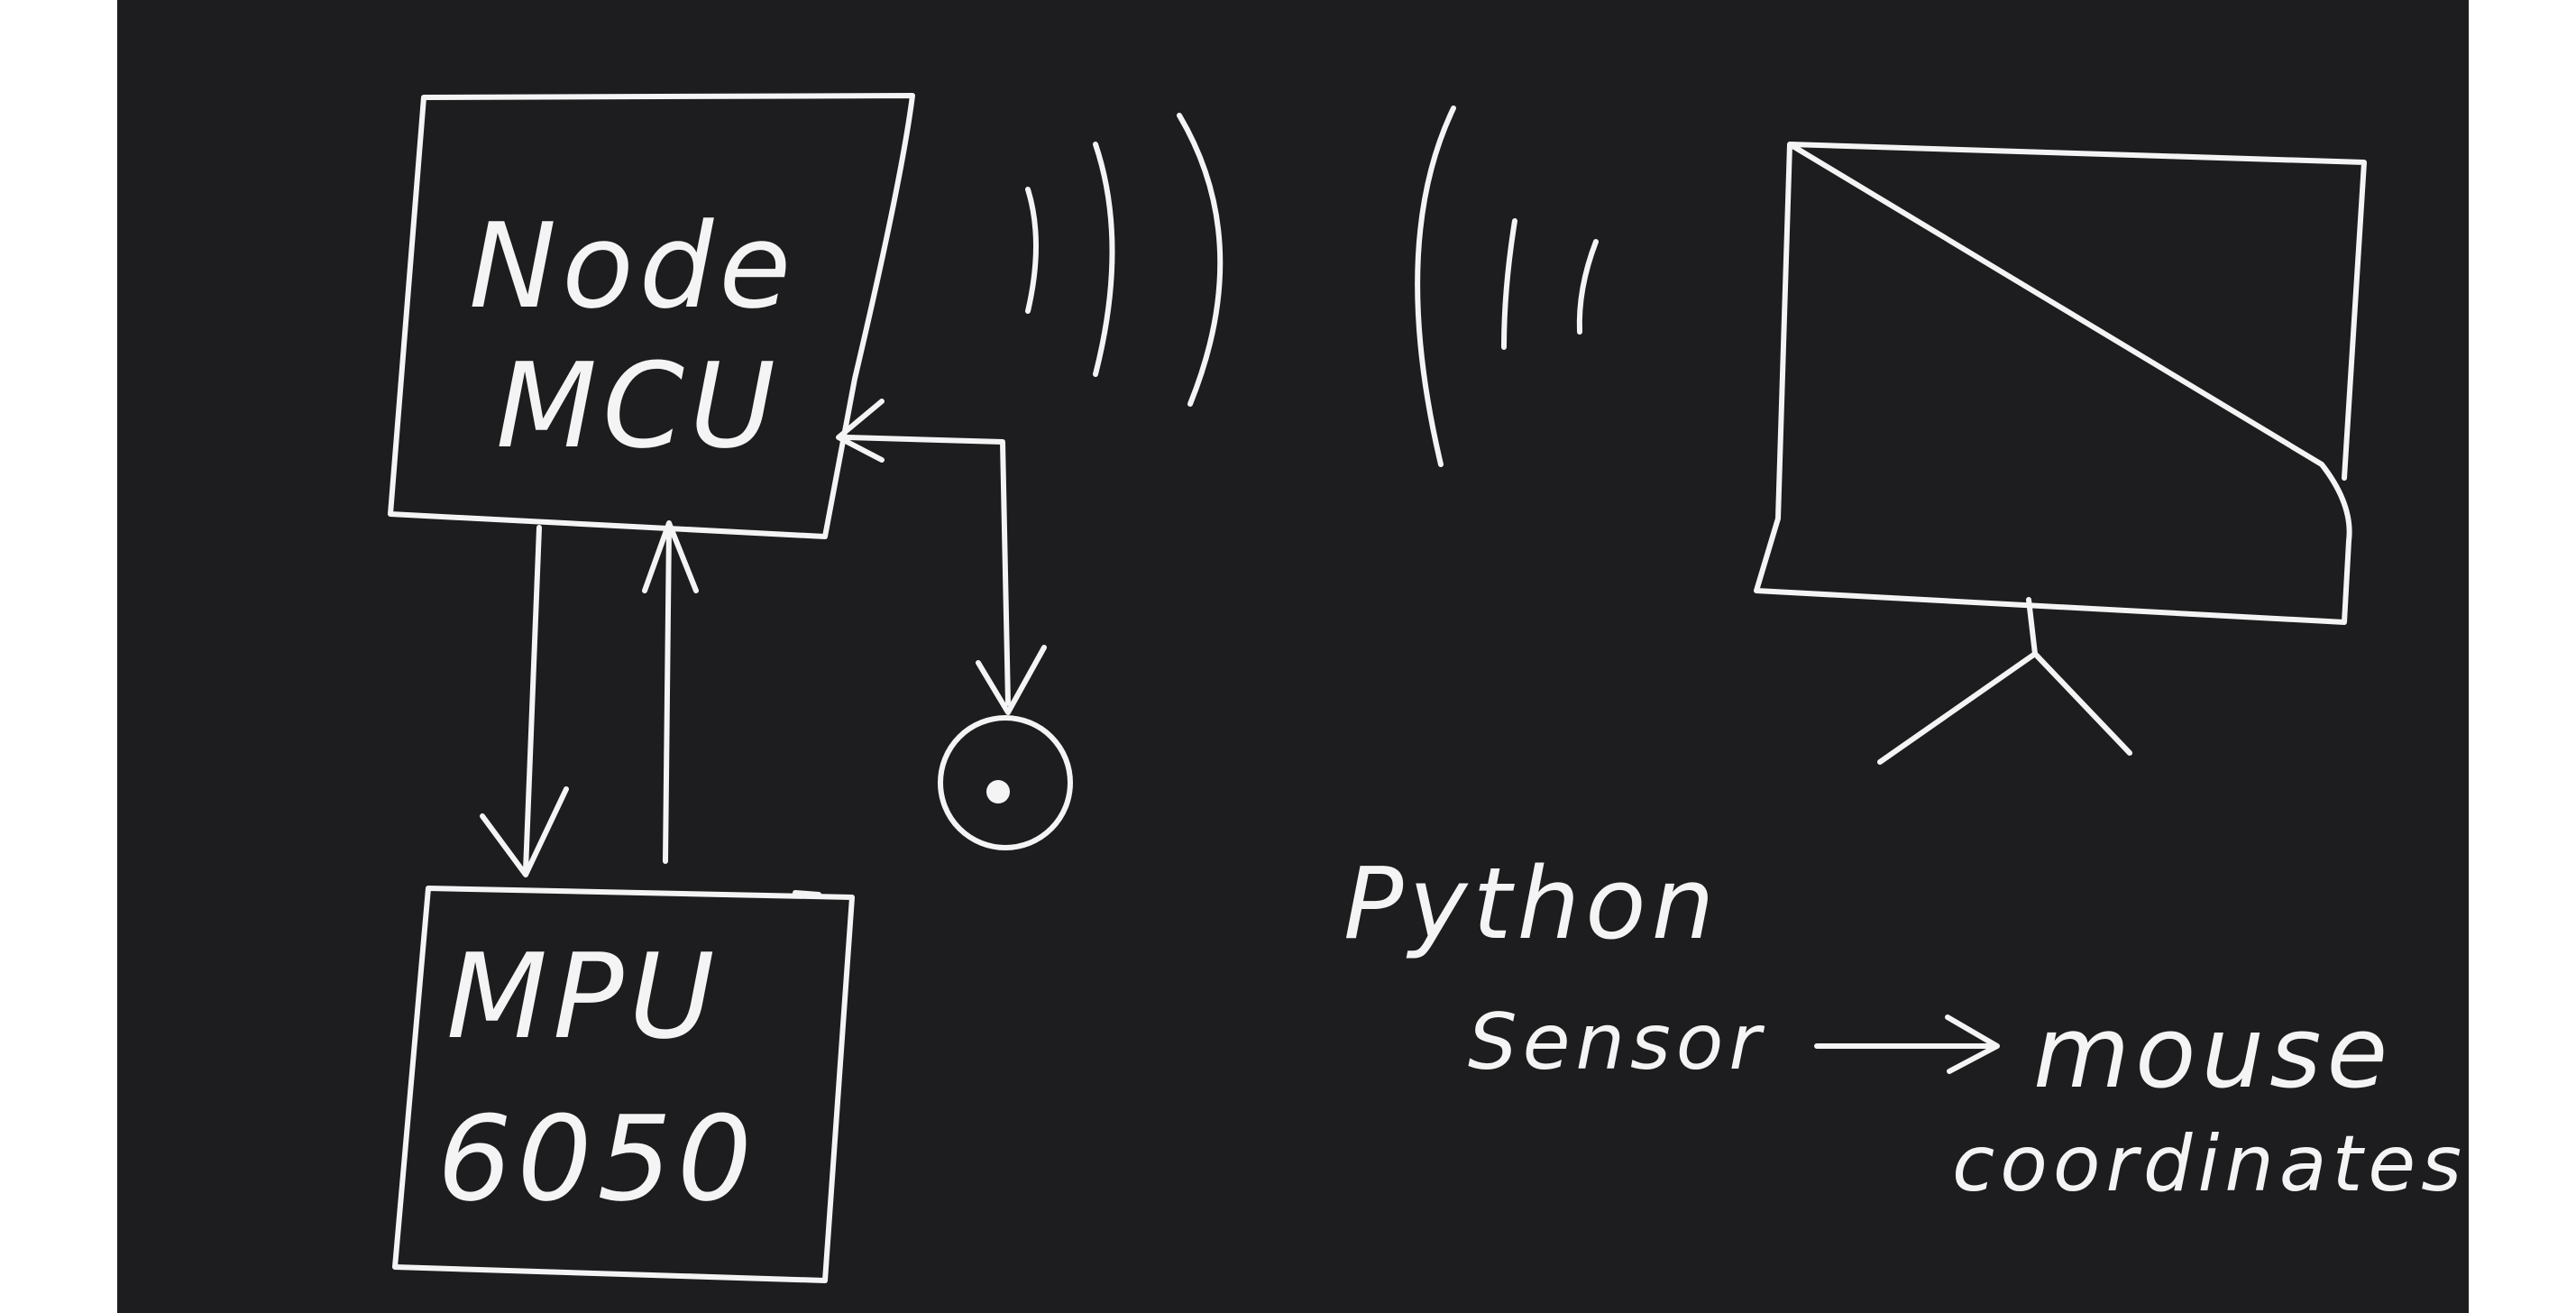 The image size is (2576, 1313). I want to click on mpu-label-line1: MPU, so click(583, 997).